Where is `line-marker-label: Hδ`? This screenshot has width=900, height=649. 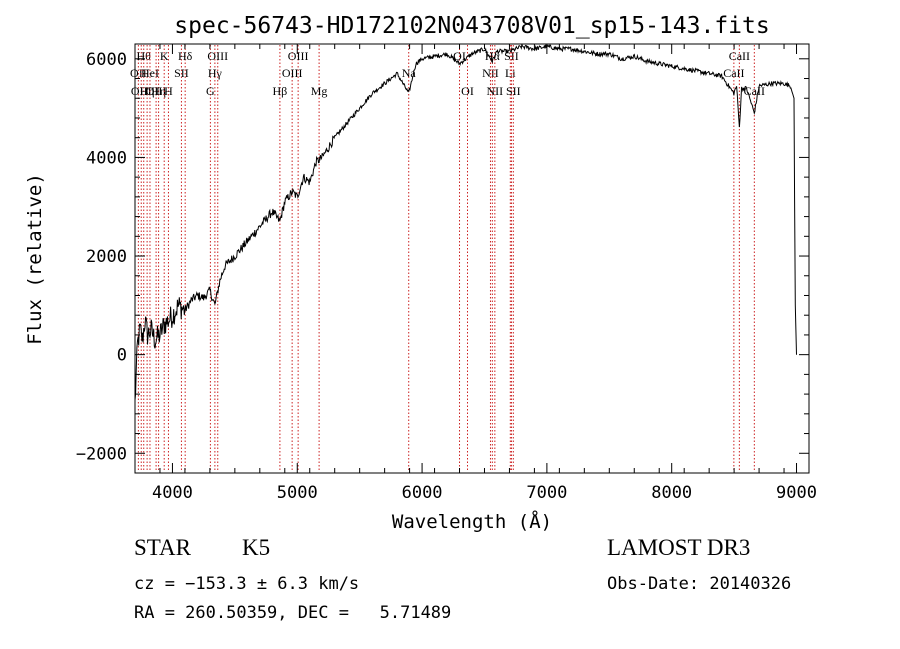 line-marker-label: Hδ is located at coordinates (185, 56).